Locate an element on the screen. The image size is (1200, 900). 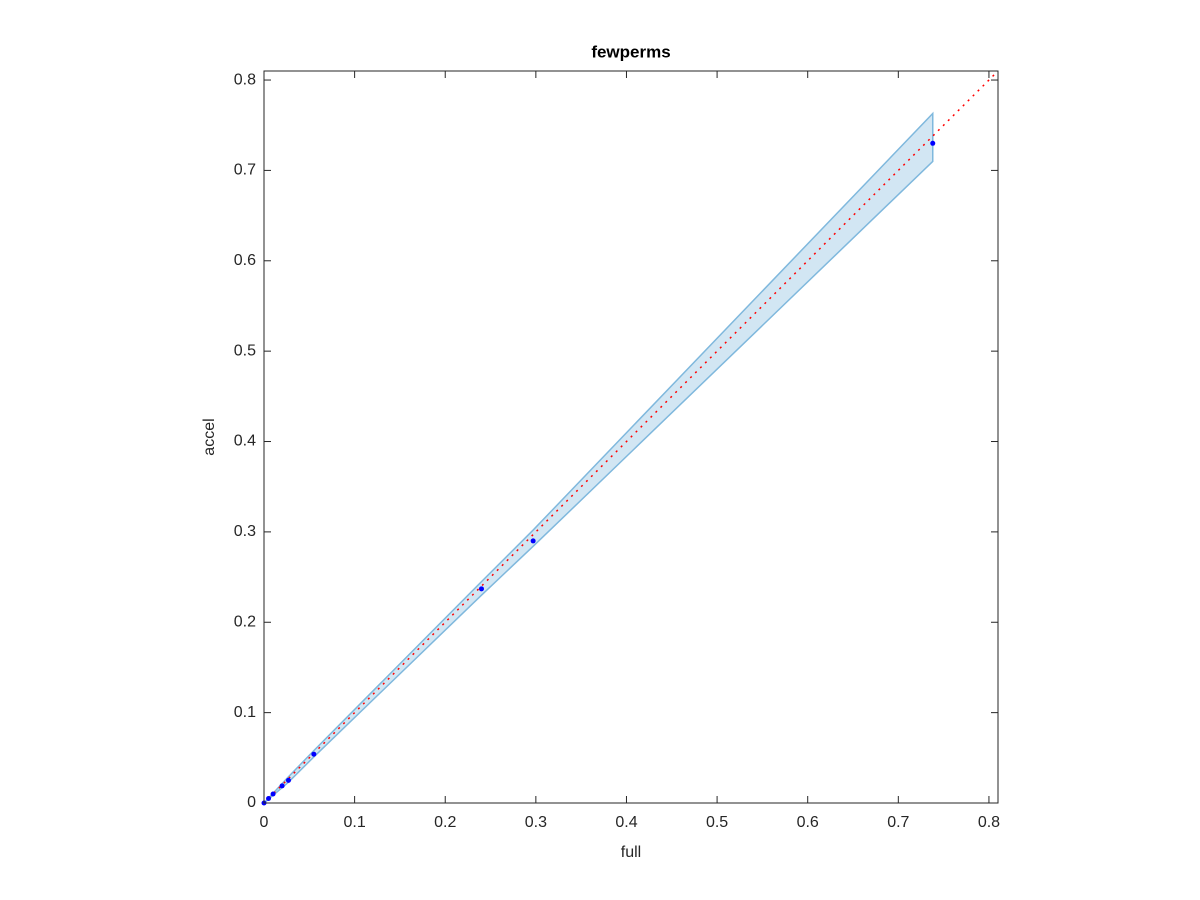
y-tick-label: 0.3 is located at coordinates (245, 531).